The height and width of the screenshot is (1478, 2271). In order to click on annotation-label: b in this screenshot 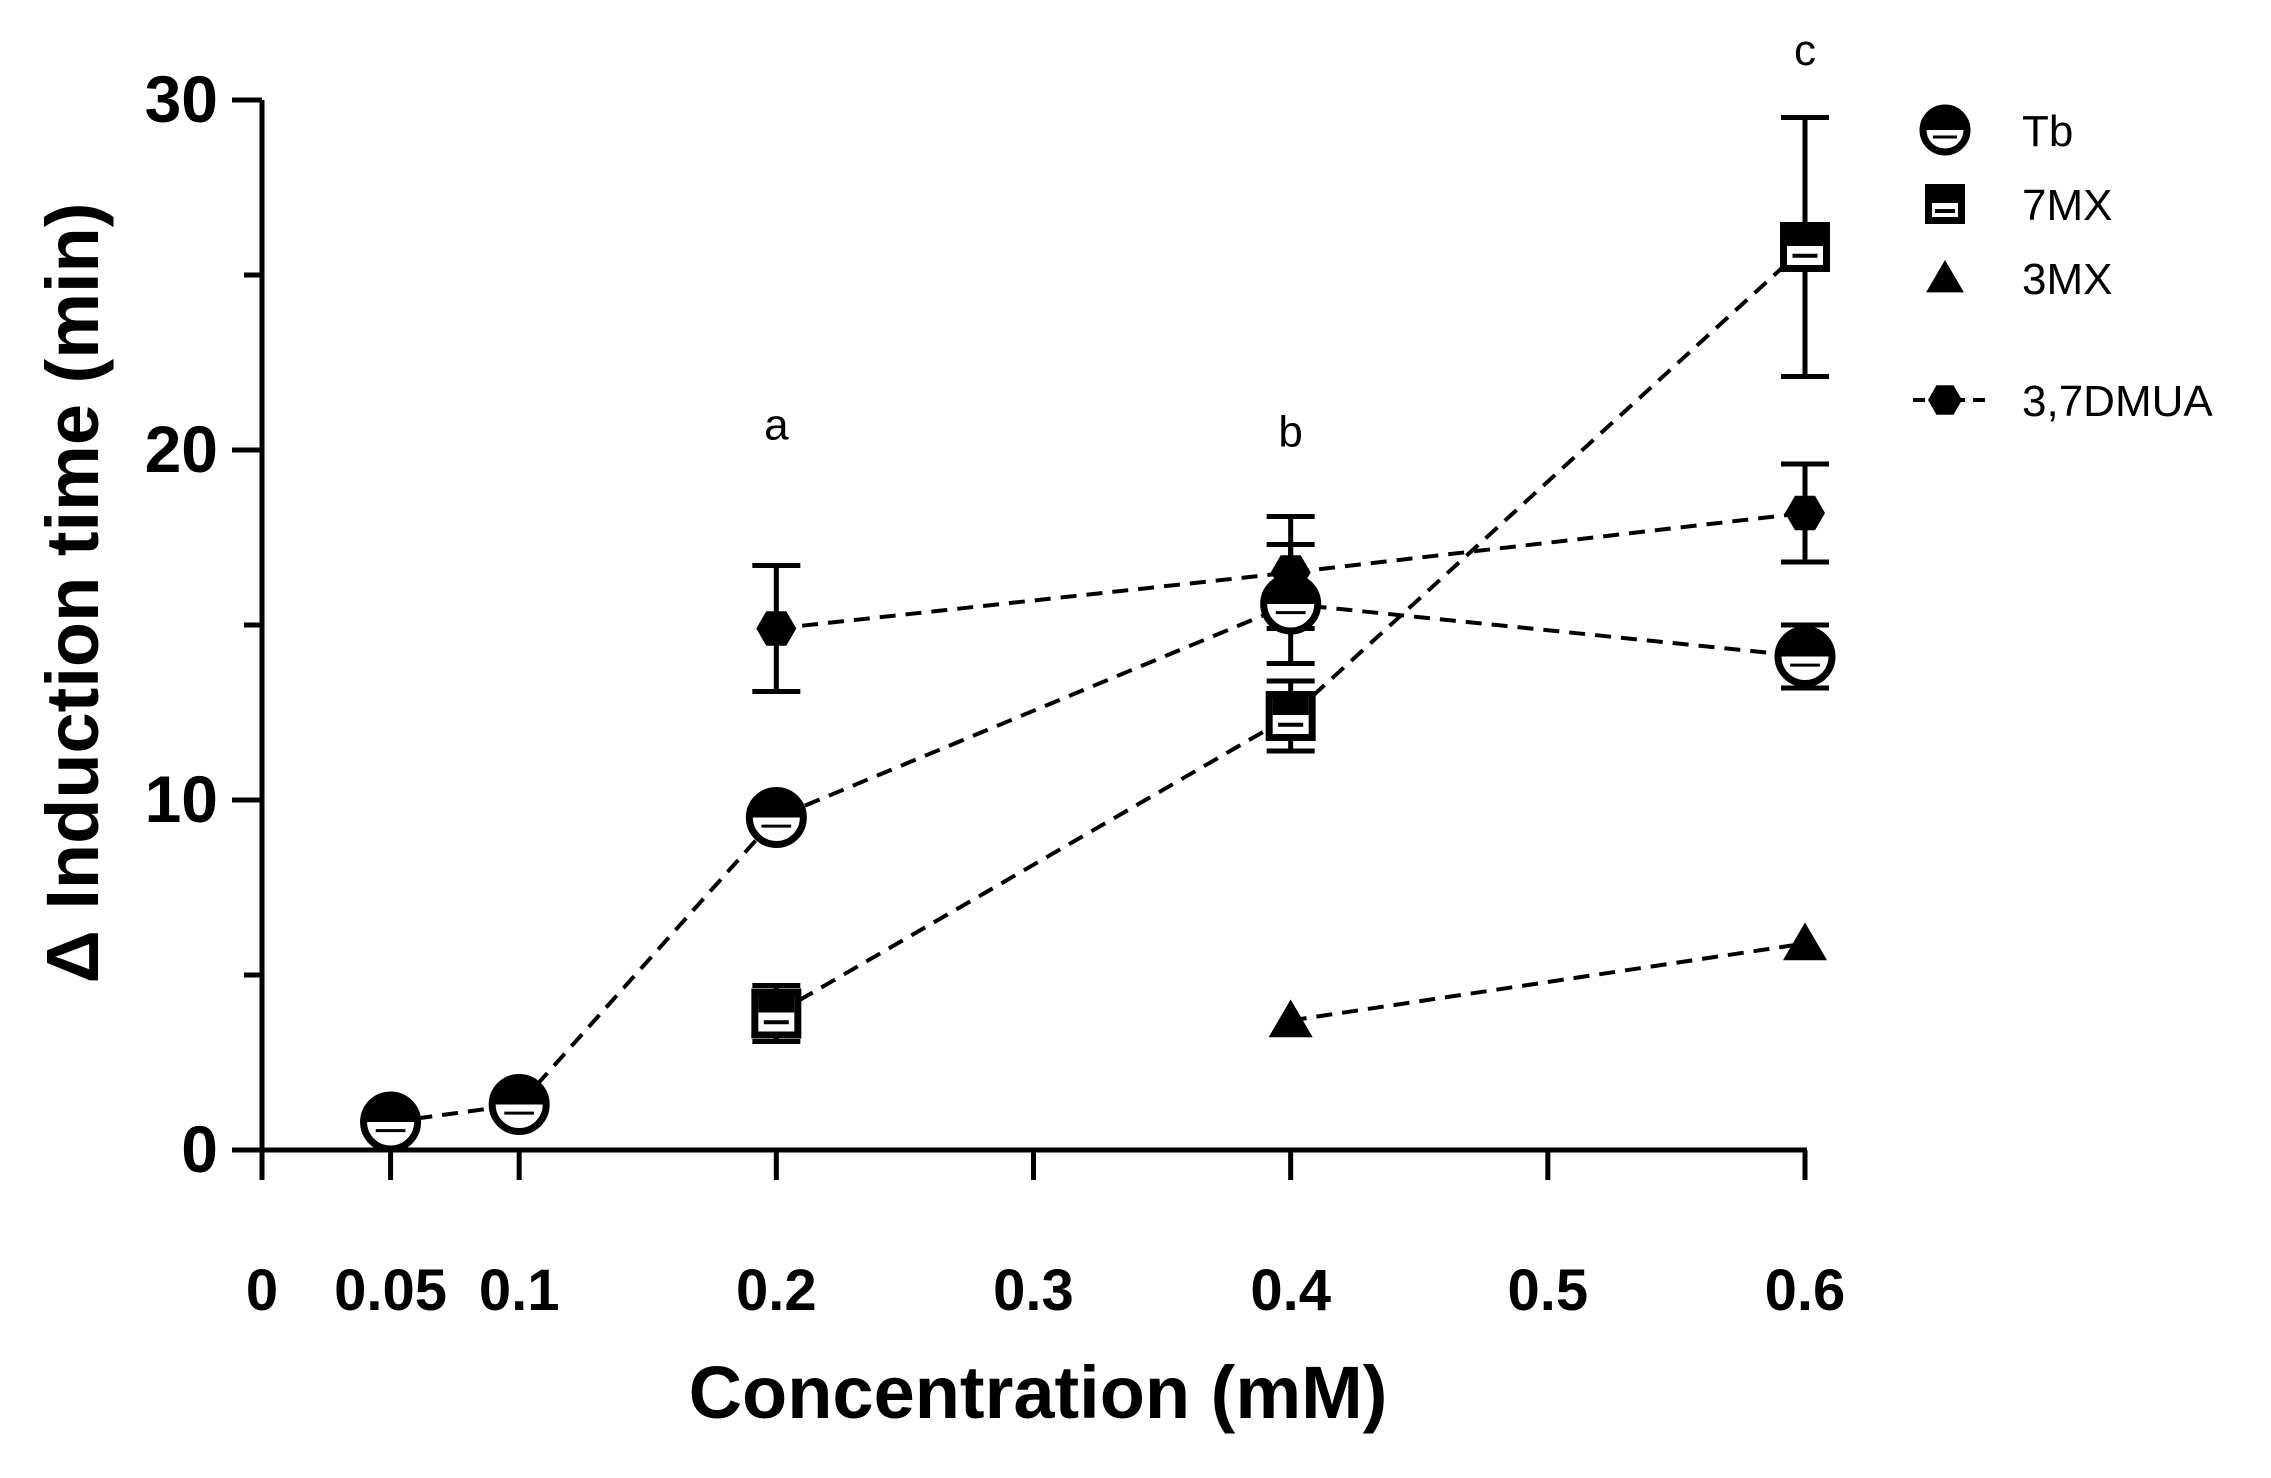, I will do `click(1290, 432)`.